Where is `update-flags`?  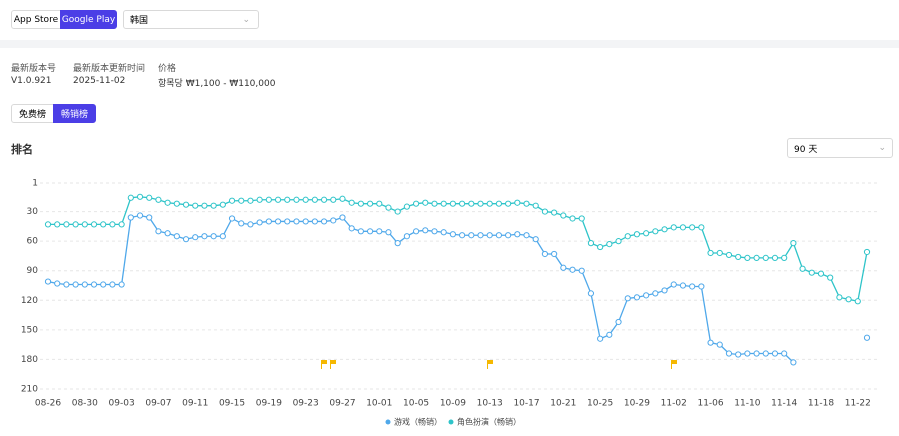 update-flags is located at coordinates (499, 364).